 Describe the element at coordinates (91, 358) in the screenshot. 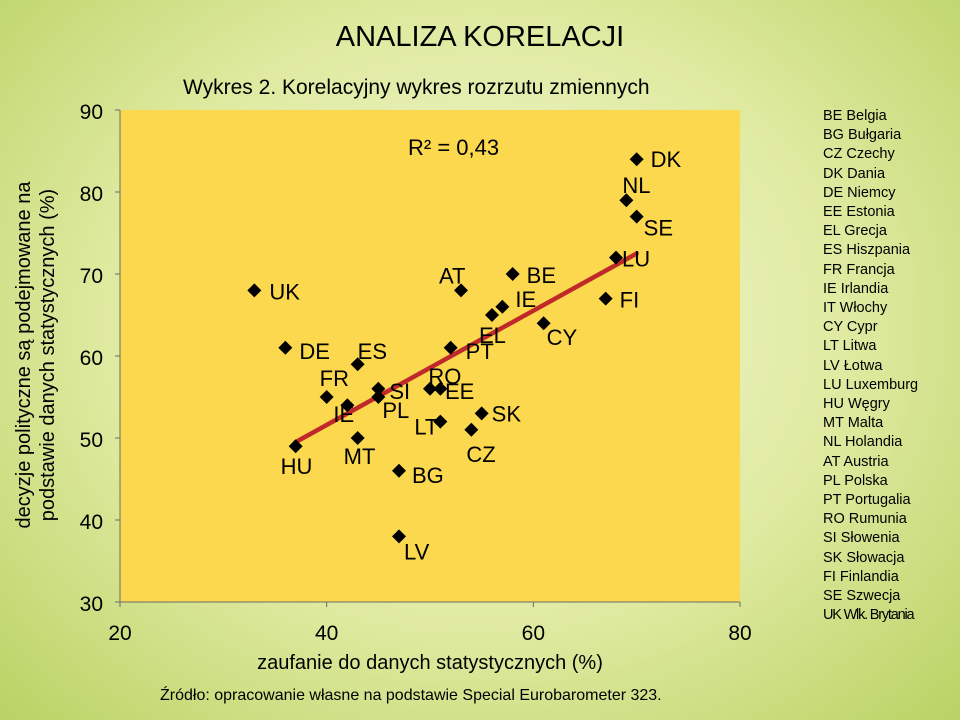

I see `y-tick-label: 60` at that location.